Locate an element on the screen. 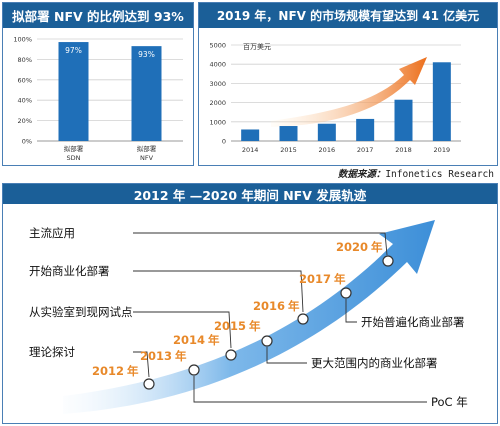 The height and width of the screenshot is (426, 500). year-label: 2015 年 is located at coordinates (237, 326).